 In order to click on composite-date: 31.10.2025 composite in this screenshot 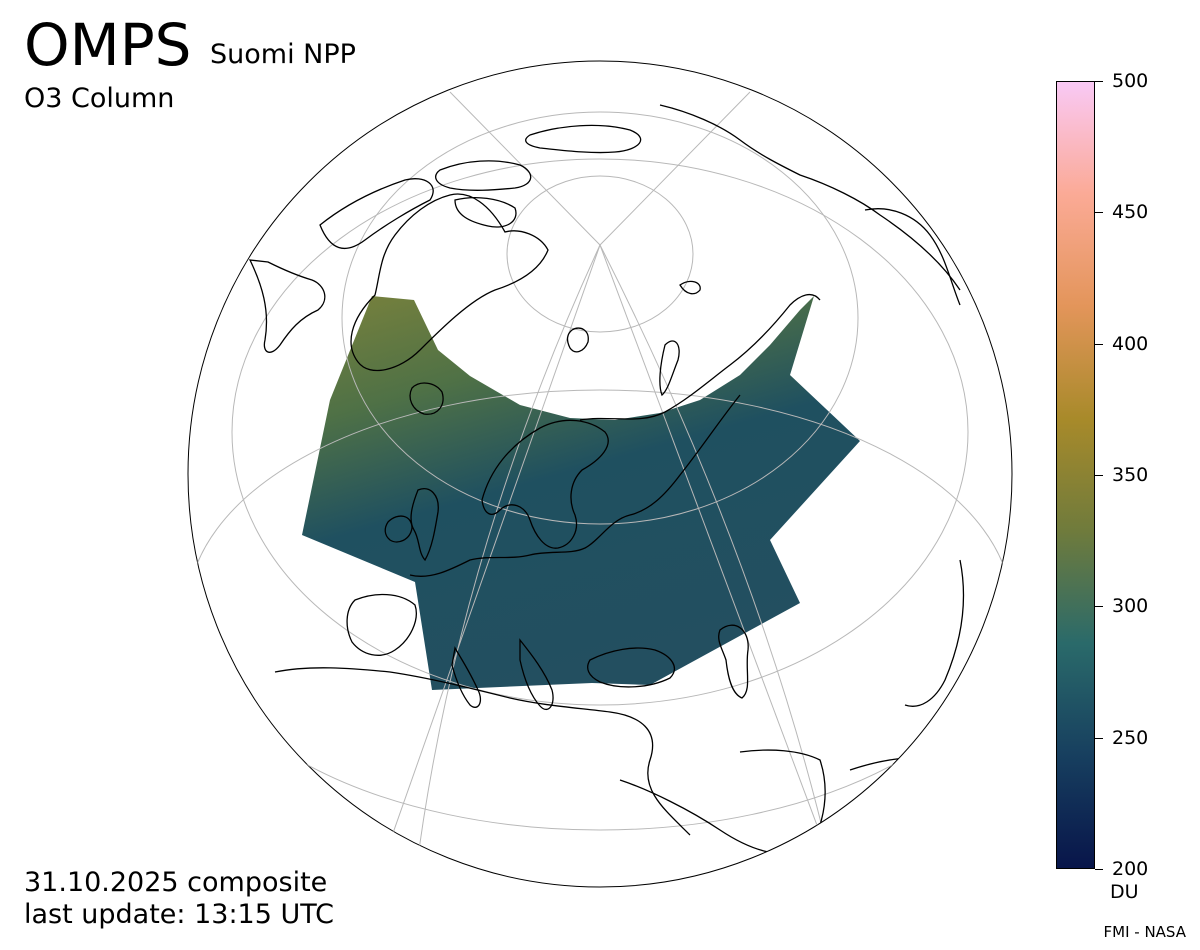, I will do `click(176, 882)`.